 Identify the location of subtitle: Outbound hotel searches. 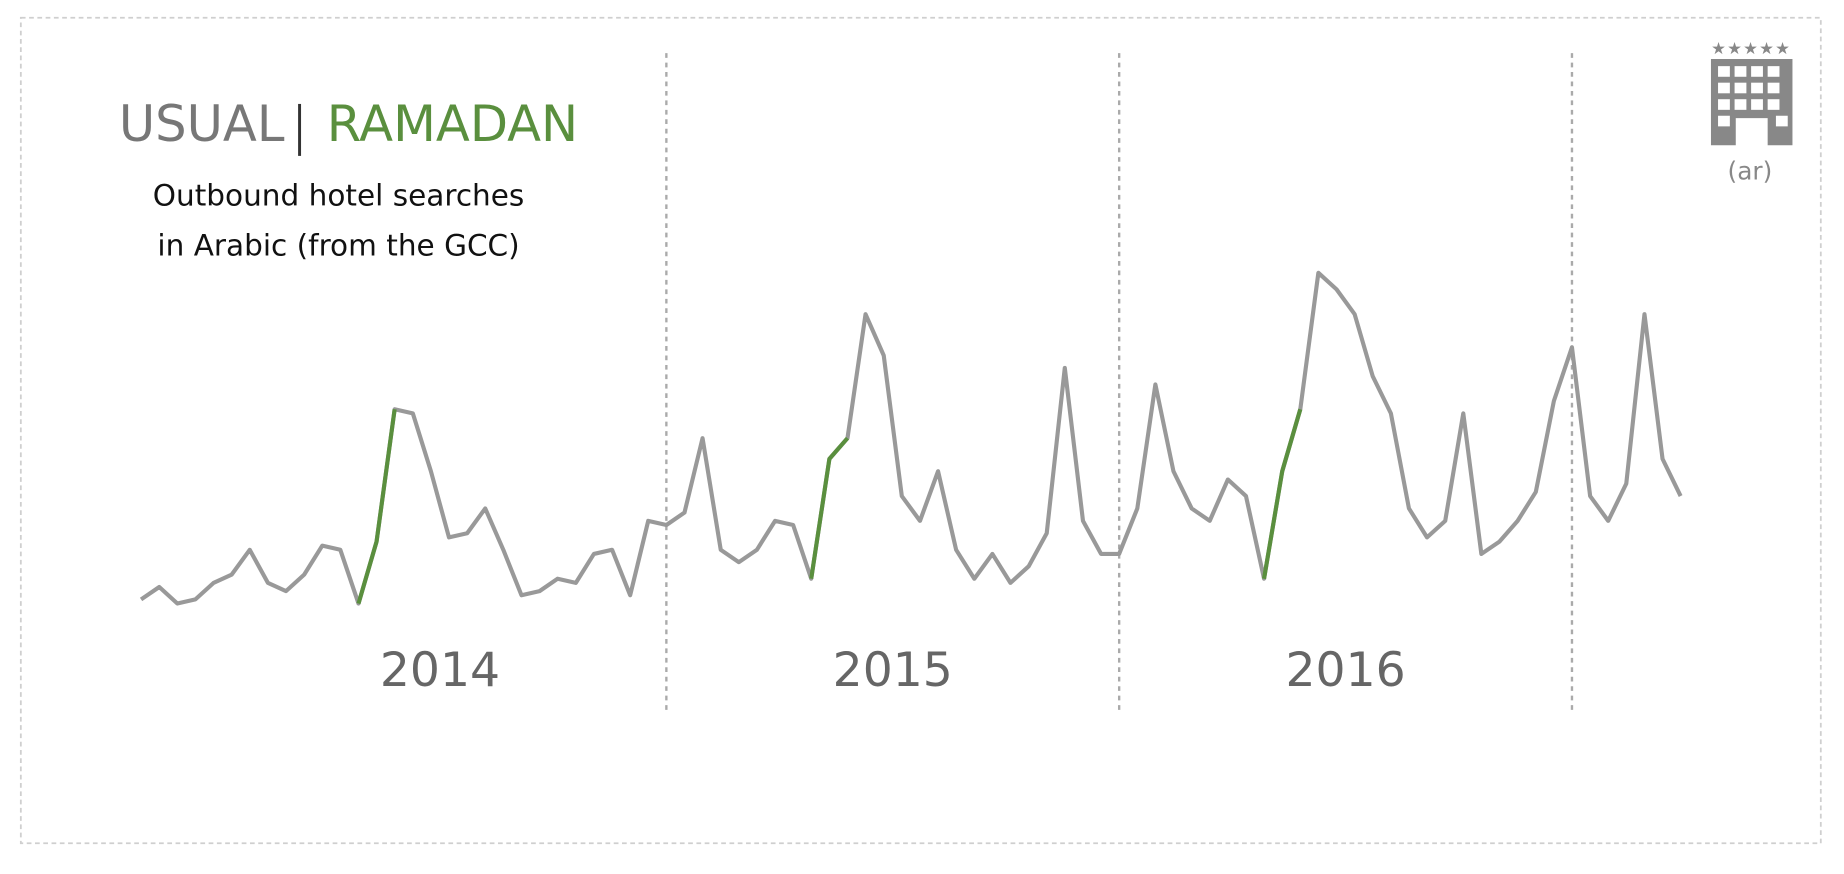
(339, 196).